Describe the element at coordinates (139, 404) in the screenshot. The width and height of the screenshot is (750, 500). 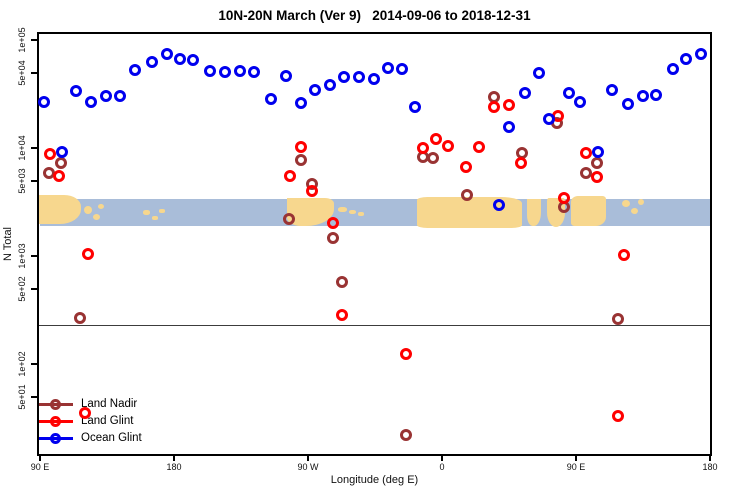
I see `legend-item-land_nadir: Land Nadir` at that location.